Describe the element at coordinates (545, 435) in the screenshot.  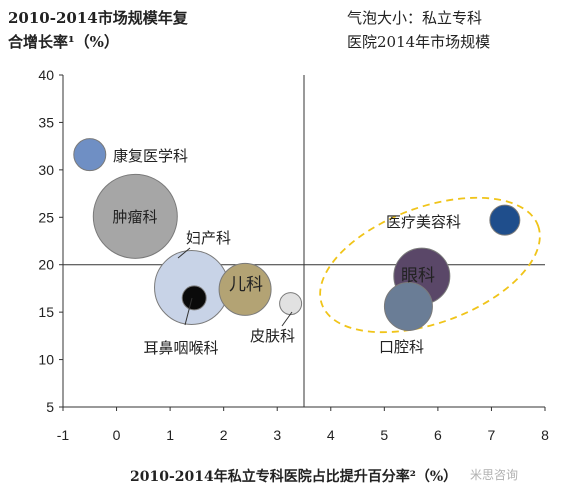
I see `x-tick-label: 8` at that location.